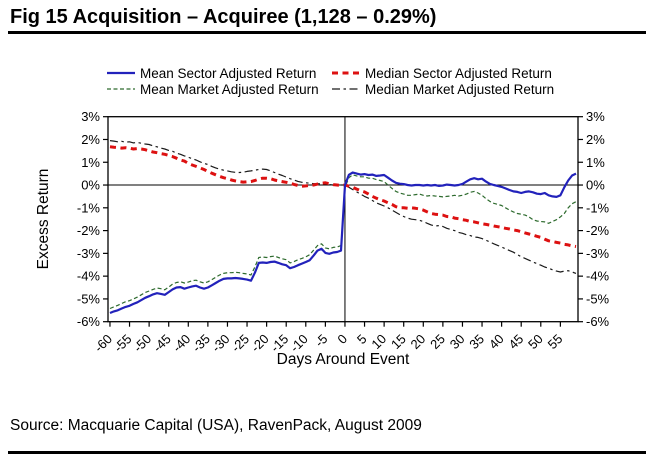 The width and height of the screenshot is (654, 465). I want to click on y-tick-label: -5%, so click(89, 298).